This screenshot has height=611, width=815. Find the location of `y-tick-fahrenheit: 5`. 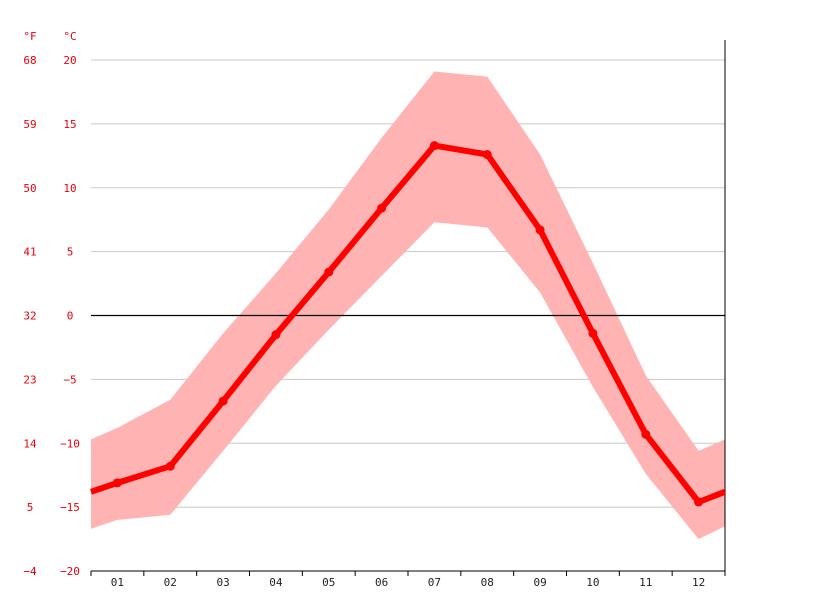

y-tick-fahrenheit: 5 is located at coordinates (30, 507).